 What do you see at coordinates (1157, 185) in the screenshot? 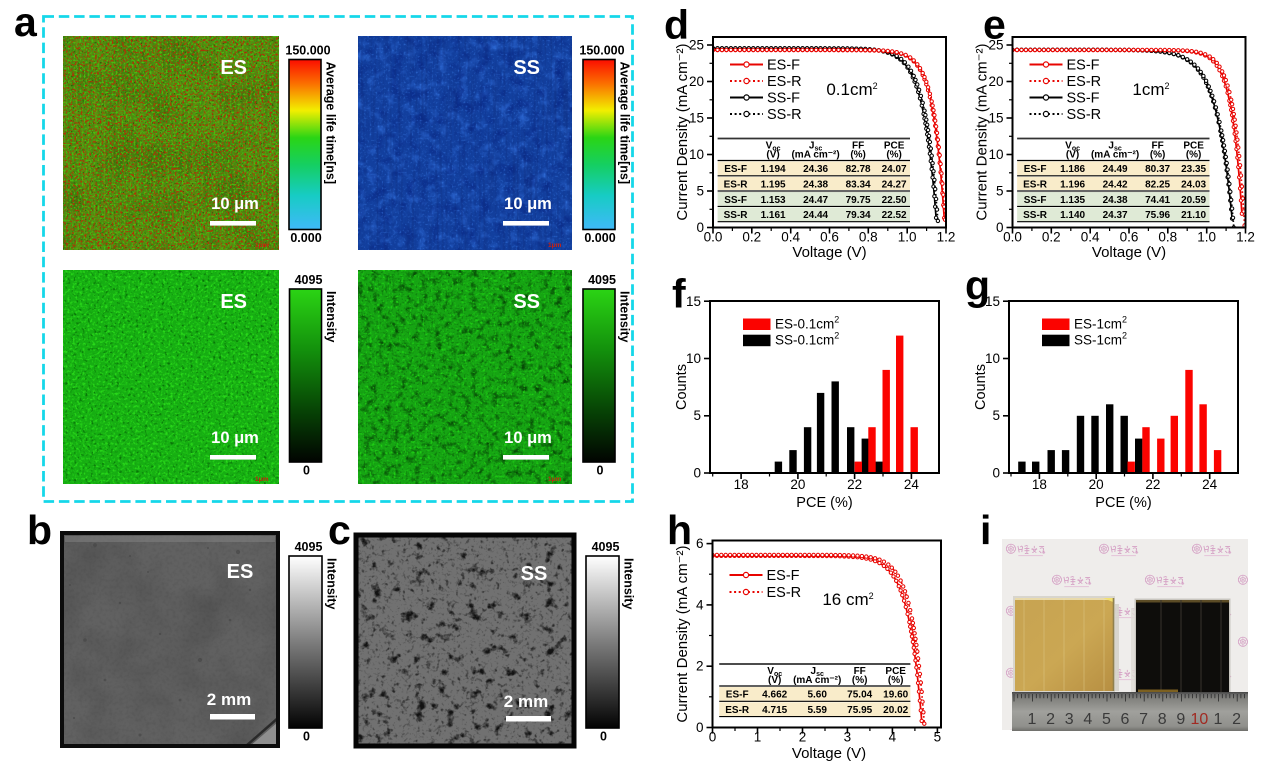
I see `svg-text: 82.25` at bounding box center [1157, 185].